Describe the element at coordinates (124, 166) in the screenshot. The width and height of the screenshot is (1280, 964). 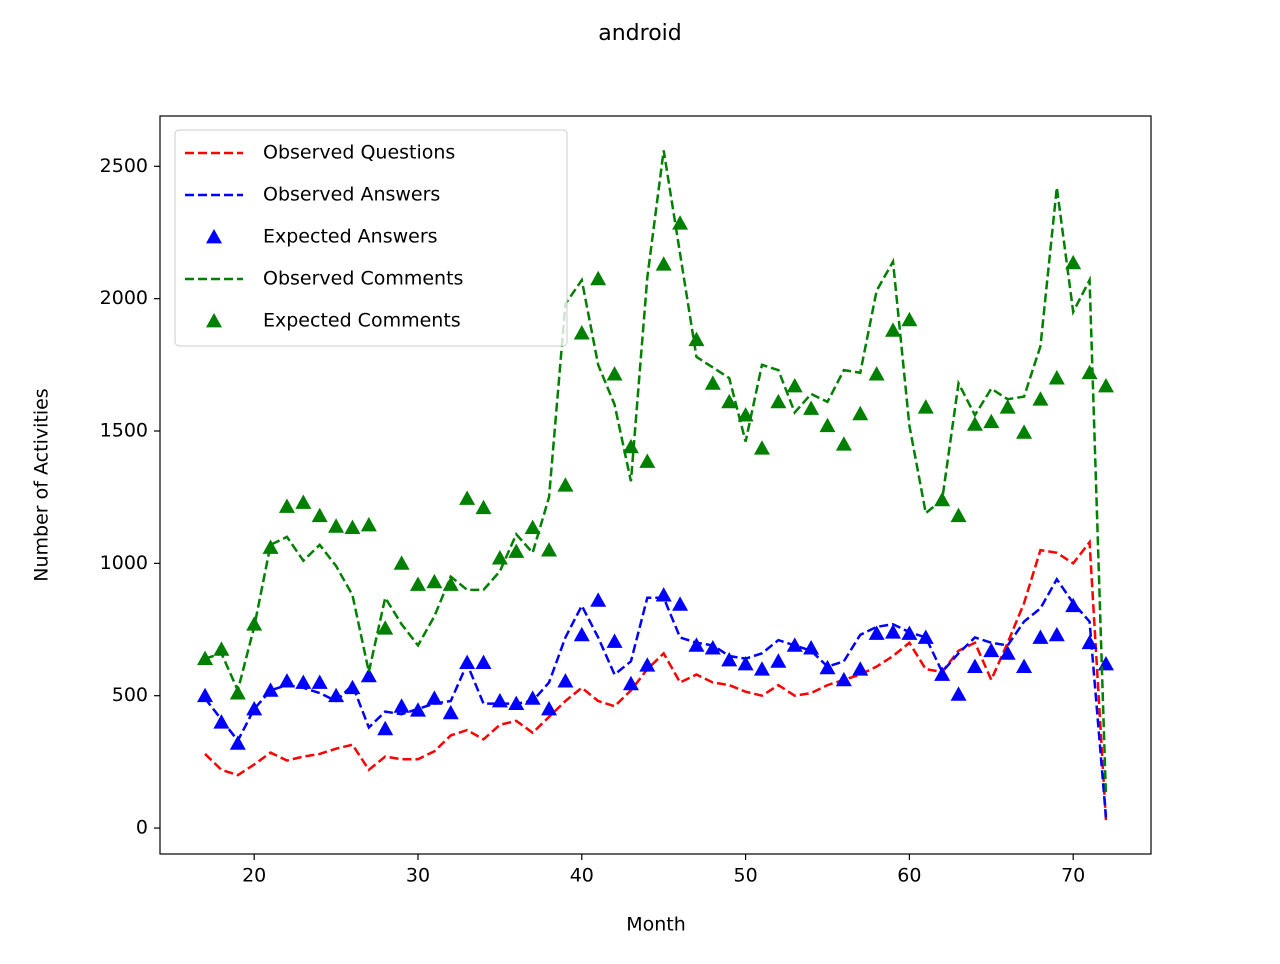
I see `y-tick-label: 2500` at that location.